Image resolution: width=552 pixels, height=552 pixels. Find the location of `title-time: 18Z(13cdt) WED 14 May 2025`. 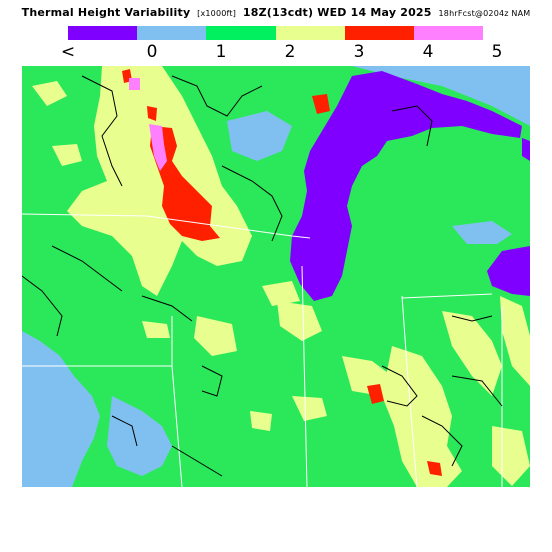

title-time: 18Z(13cdt) WED 14 May 2025 is located at coordinates (337, 12).